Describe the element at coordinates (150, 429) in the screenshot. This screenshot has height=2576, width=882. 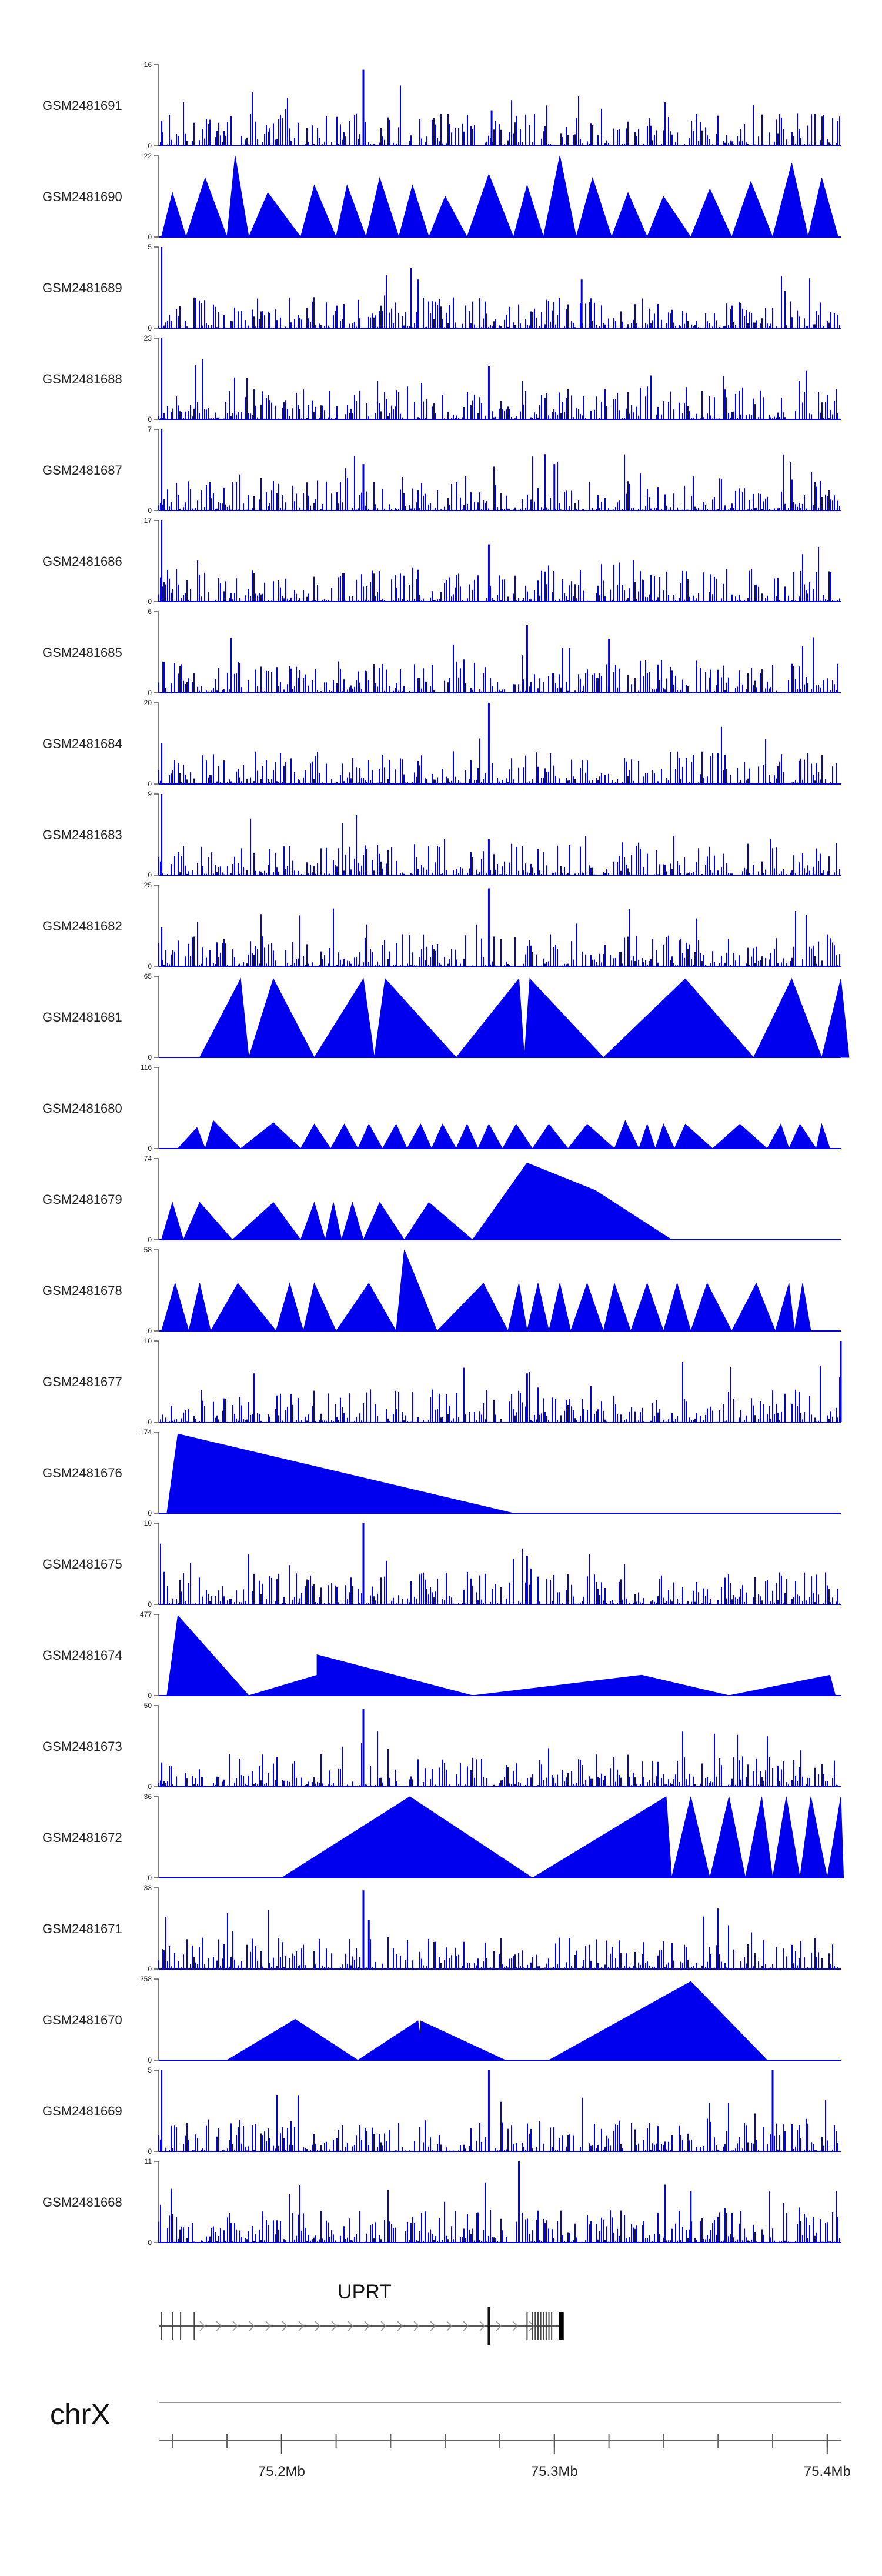
I see `track-ymax-label: 7` at that location.